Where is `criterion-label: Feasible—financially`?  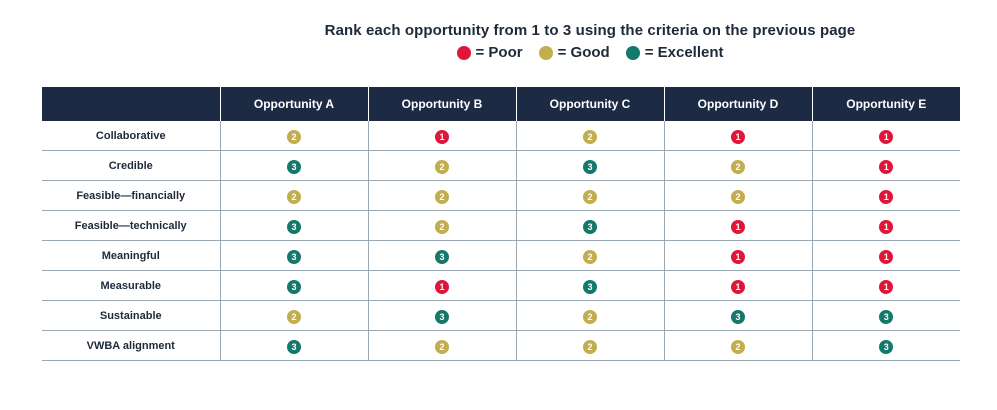
criterion-label: Feasible—financially is located at coordinates (131, 195).